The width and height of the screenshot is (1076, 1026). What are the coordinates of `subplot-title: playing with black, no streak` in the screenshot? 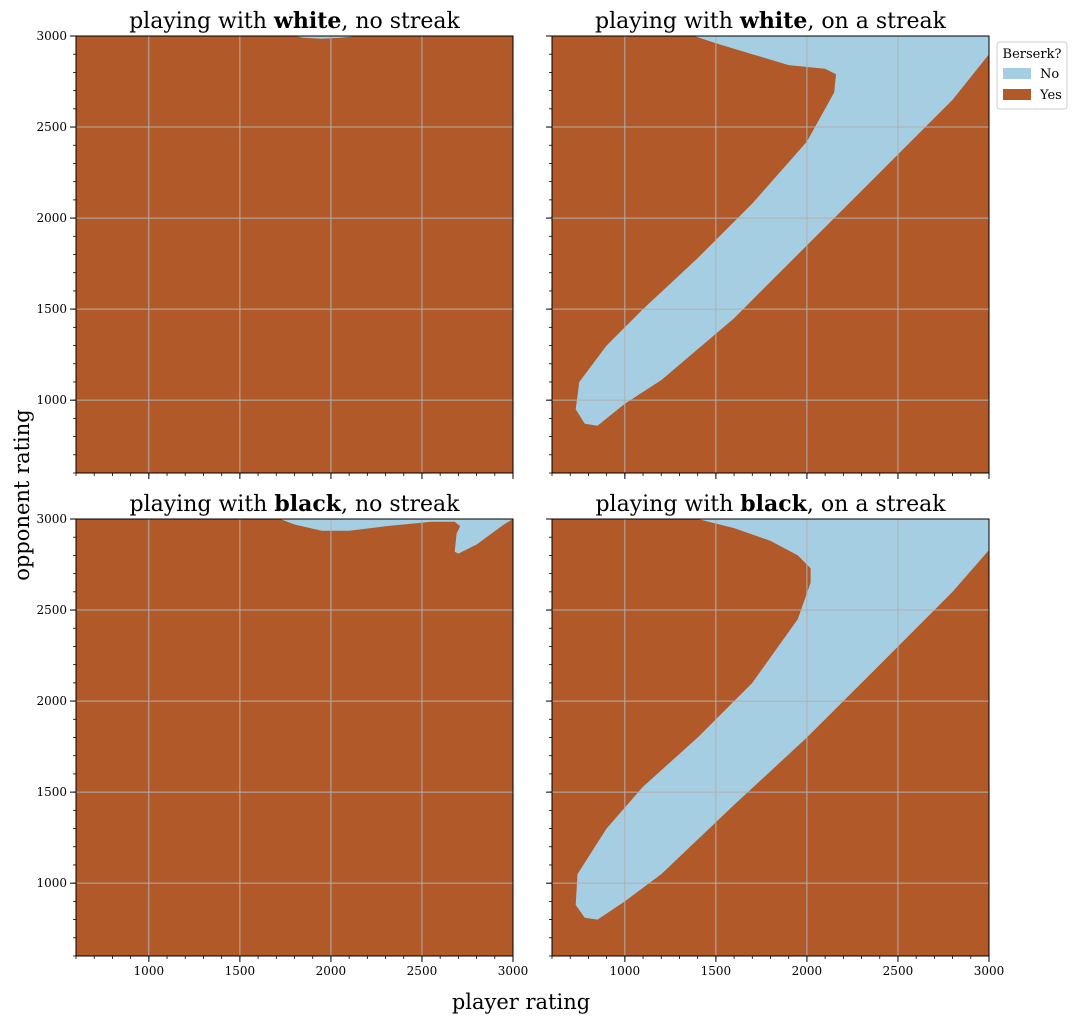 It's located at (295, 504).